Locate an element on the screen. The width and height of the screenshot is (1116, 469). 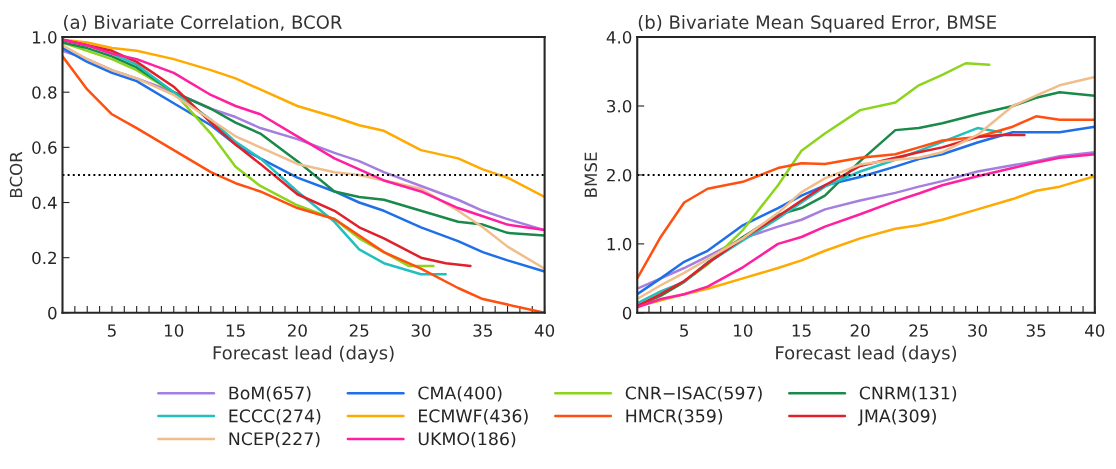
legend-label: UKMO(186) is located at coordinates (467, 439).